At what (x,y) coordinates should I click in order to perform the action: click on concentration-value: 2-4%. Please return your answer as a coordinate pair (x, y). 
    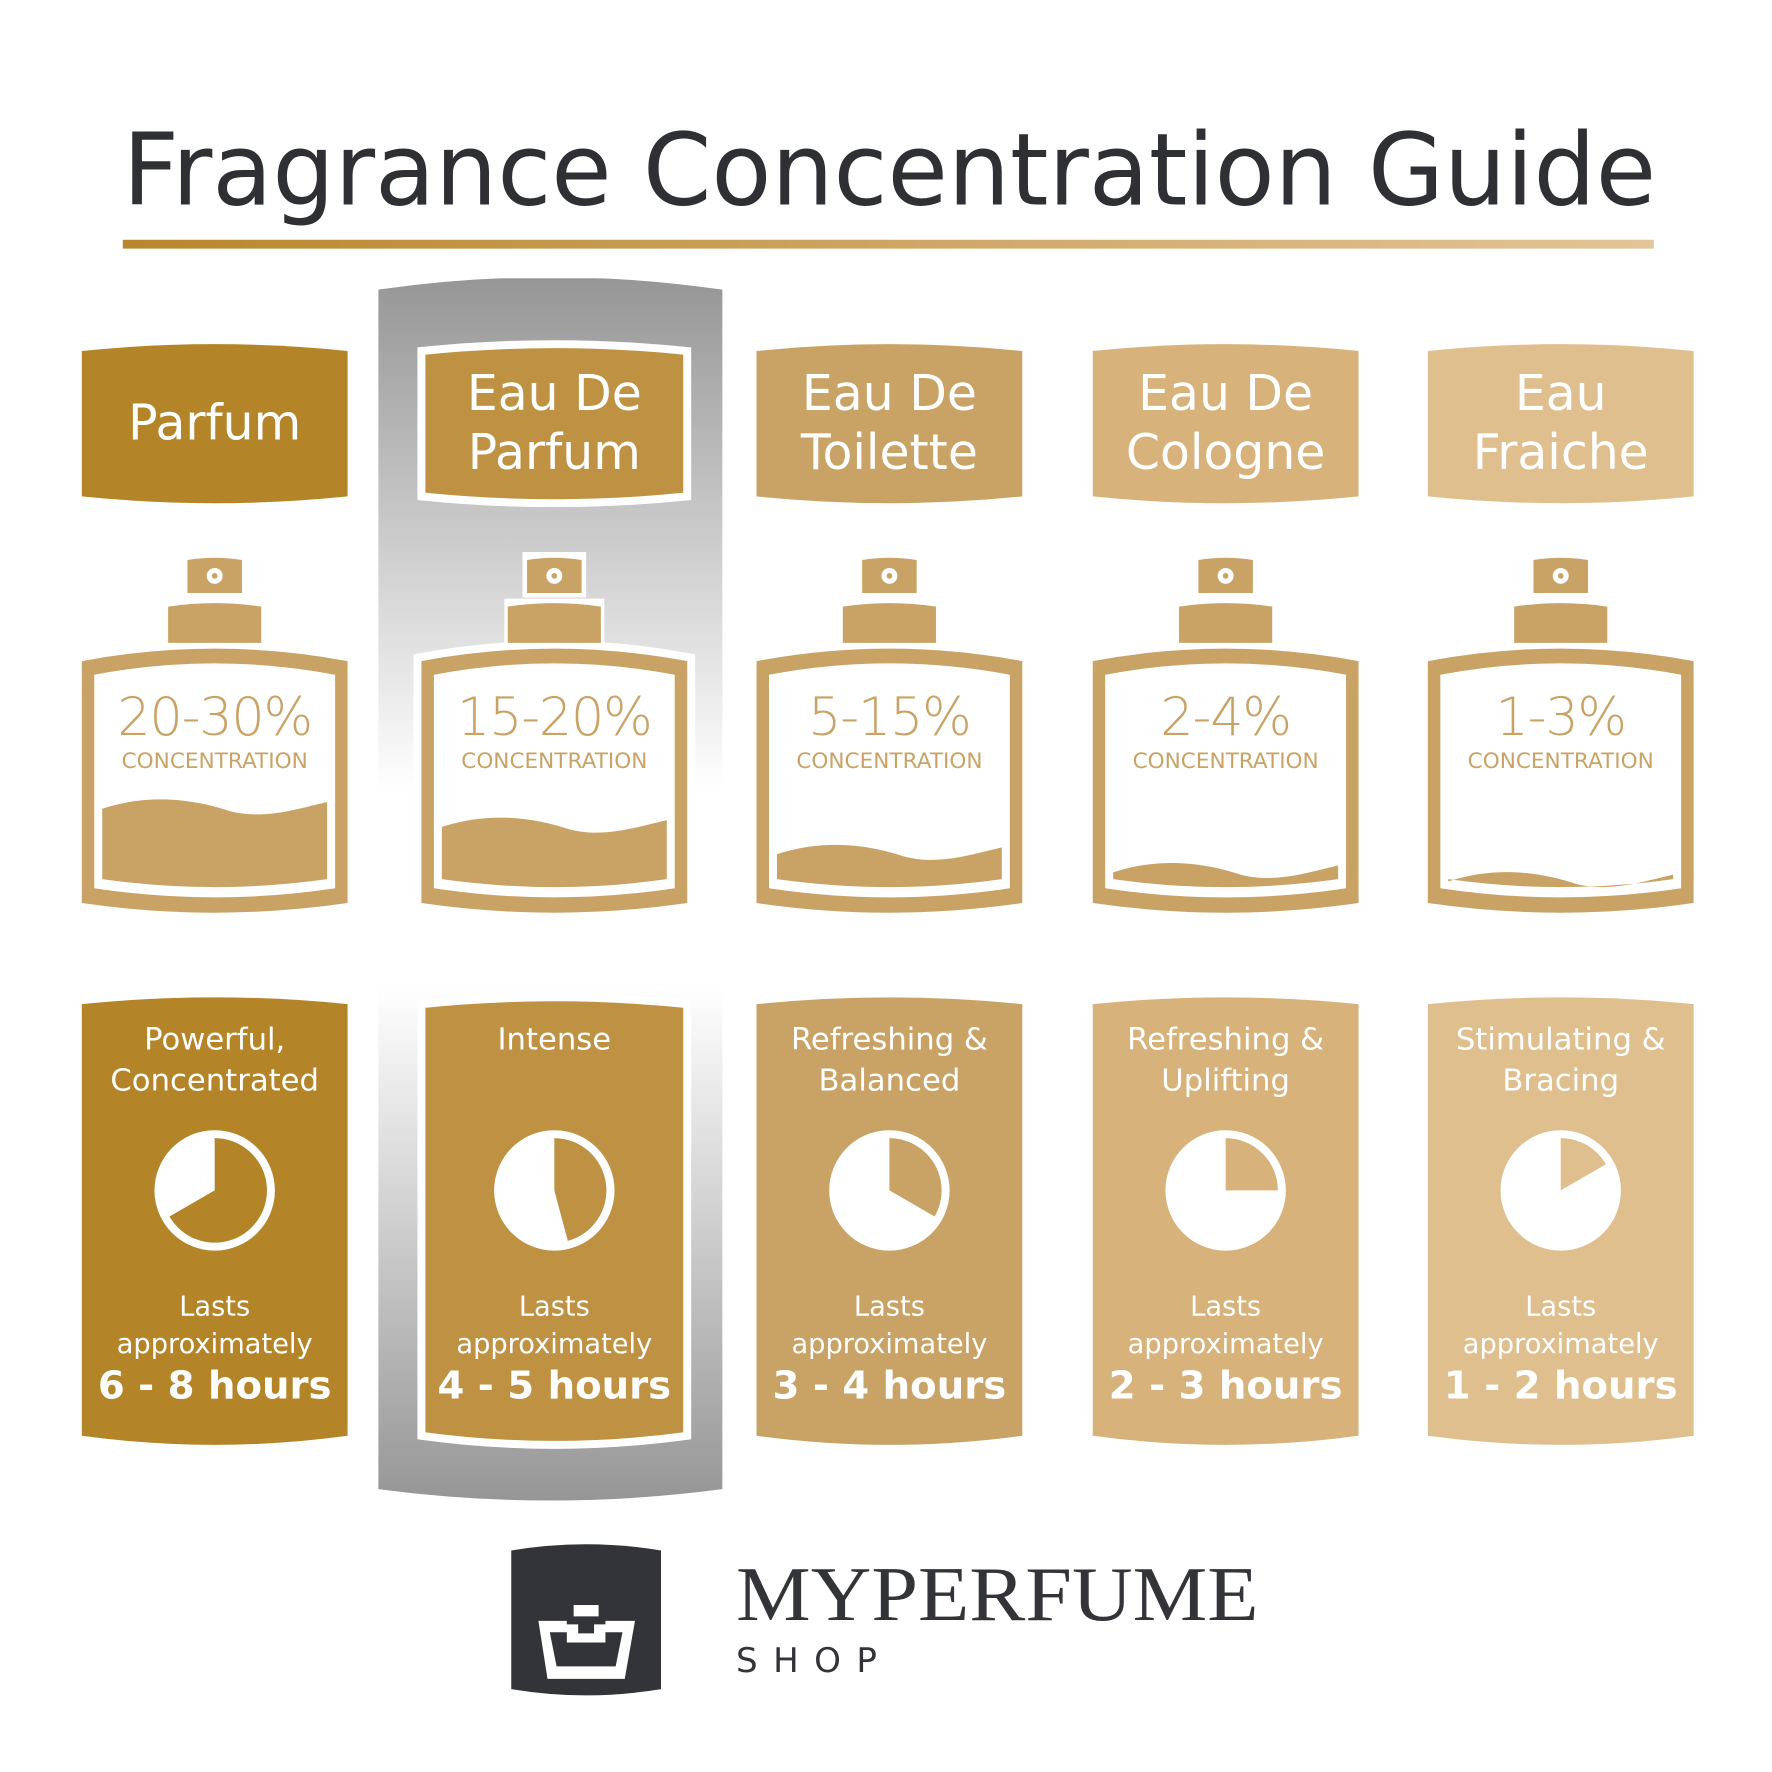
    Looking at the image, I should click on (1226, 717).